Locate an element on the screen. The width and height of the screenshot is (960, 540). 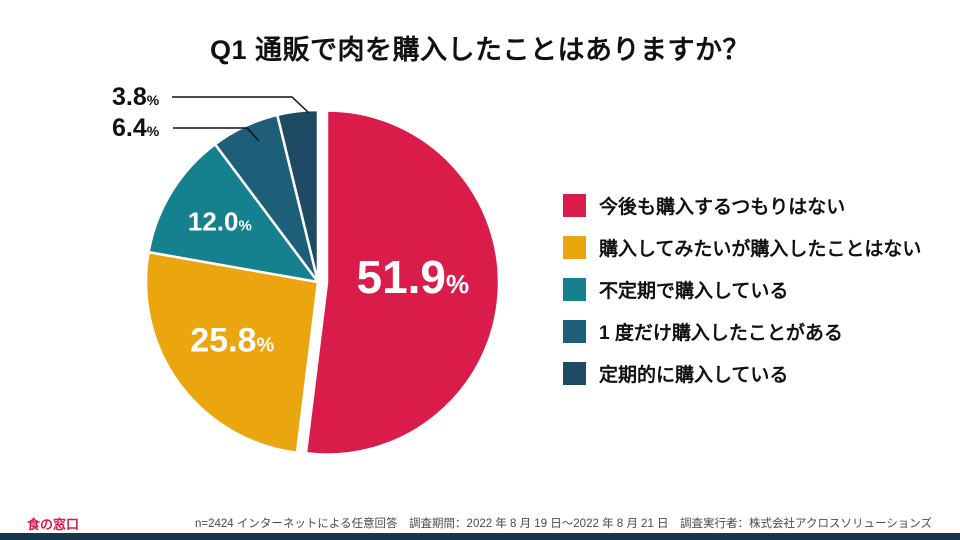
legend-label: 1 度だけ購入したことがある is located at coordinates (721, 333).